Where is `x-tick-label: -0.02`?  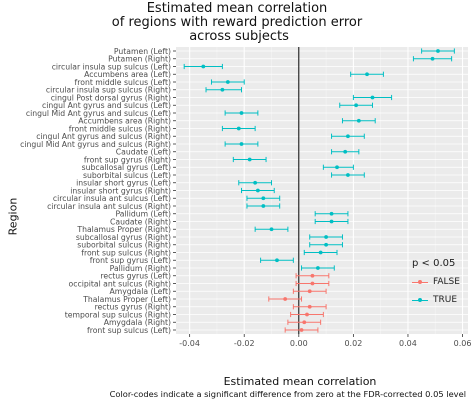 x-tick-label: -0.02 is located at coordinates (244, 343).